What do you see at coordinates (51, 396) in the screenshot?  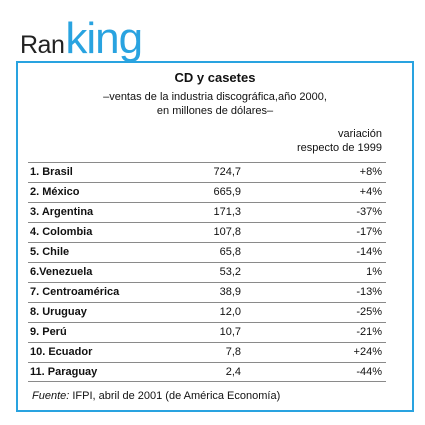 I see `source-label: Fuente:` at bounding box center [51, 396].